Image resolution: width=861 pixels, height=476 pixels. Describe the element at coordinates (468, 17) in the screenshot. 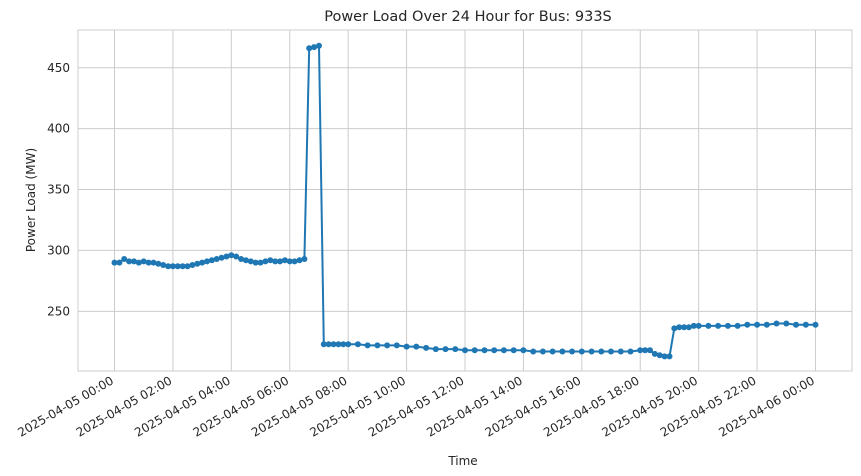

I see `chart-title: Power Load Over 24 Hour for Bus: 933S` at that location.